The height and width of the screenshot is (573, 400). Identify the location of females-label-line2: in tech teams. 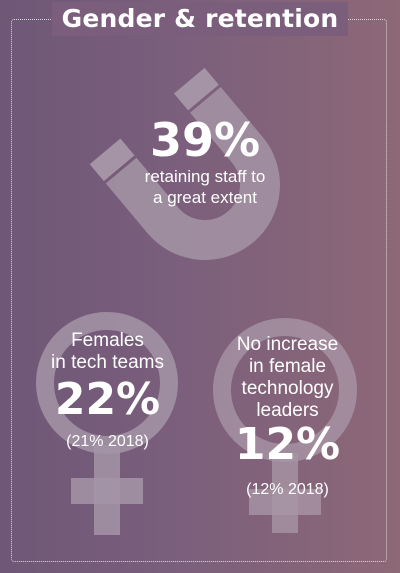
(107, 362).